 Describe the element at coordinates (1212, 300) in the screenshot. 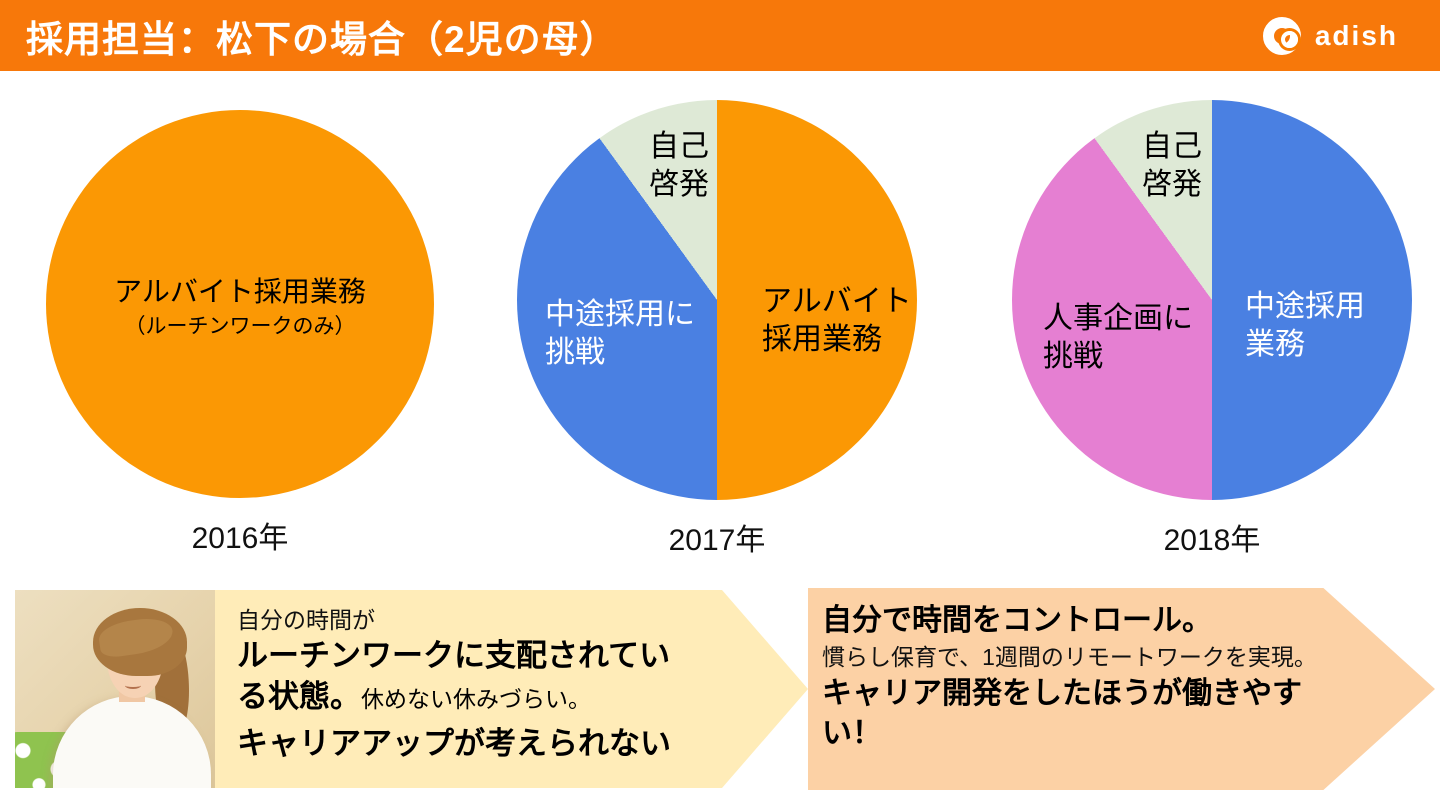

I see `pie-chart-2018: 中途採用 業務 人事企画に 挑戦 自己 啓発` at that location.